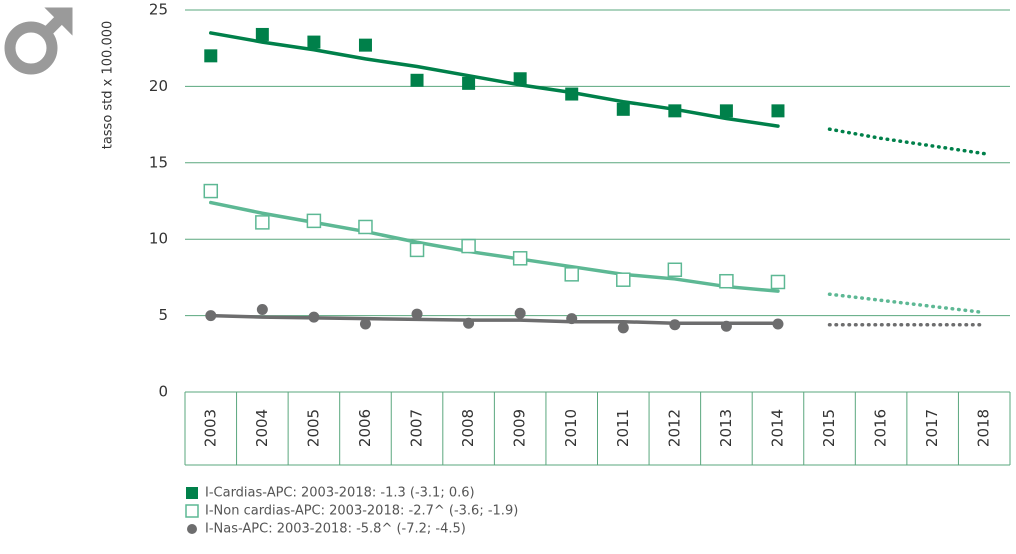  I want to click on y-tick-label: 5, so click(163, 315).